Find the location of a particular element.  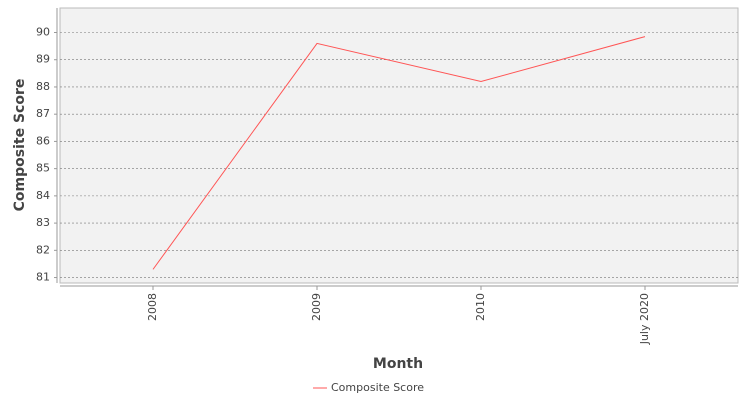

y-tick-label: 85 is located at coordinates (43, 168).